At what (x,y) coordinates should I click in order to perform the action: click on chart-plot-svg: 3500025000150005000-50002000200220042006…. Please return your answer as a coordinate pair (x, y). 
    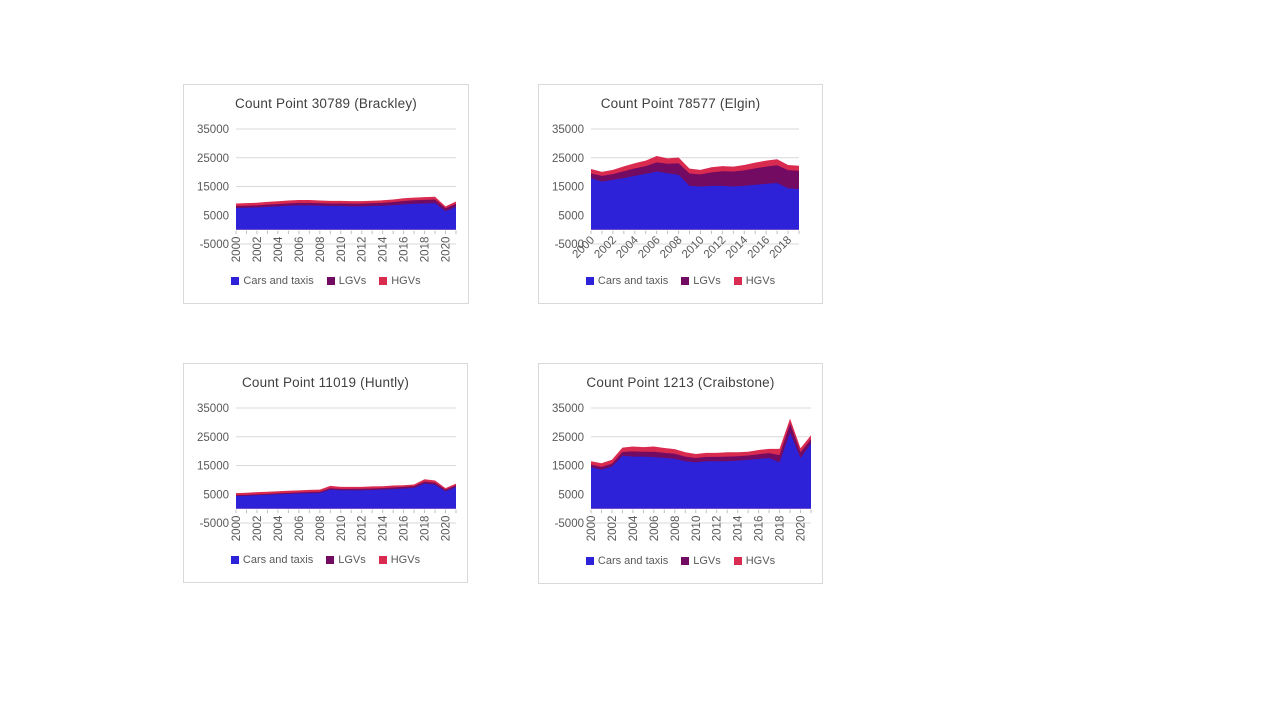
    Looking at the image, I should click on (676, 192).